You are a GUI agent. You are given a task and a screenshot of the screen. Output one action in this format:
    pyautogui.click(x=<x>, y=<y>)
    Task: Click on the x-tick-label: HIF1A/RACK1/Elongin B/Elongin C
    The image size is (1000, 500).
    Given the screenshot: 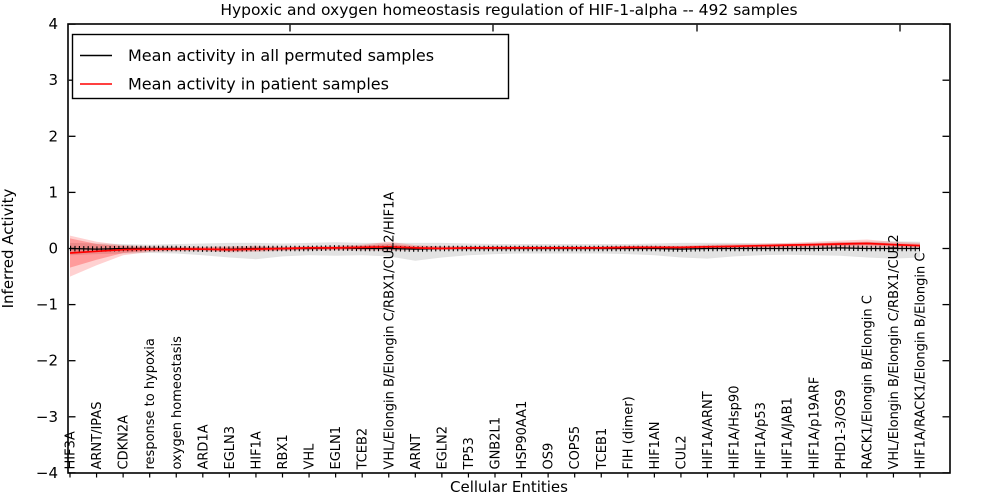 What is the action you would take?
    pyautogui.click(x=921, y=361)
    